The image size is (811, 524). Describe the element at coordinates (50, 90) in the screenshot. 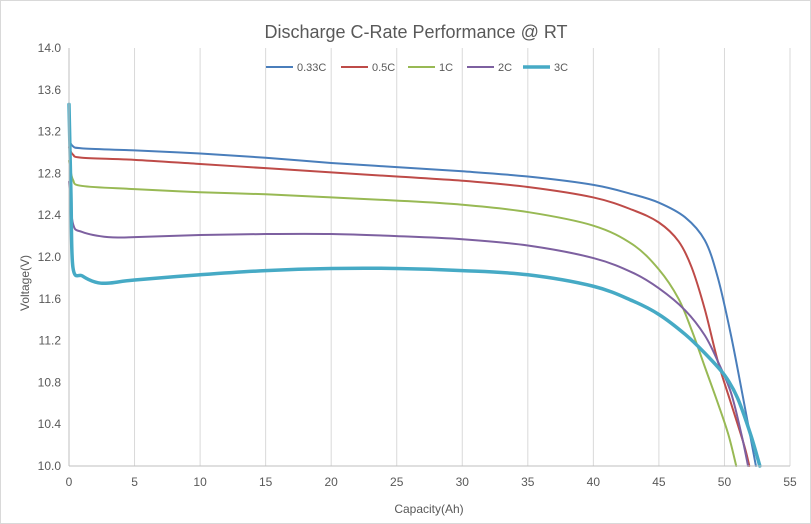

I see `y-tick-label: 13.6` at that location.